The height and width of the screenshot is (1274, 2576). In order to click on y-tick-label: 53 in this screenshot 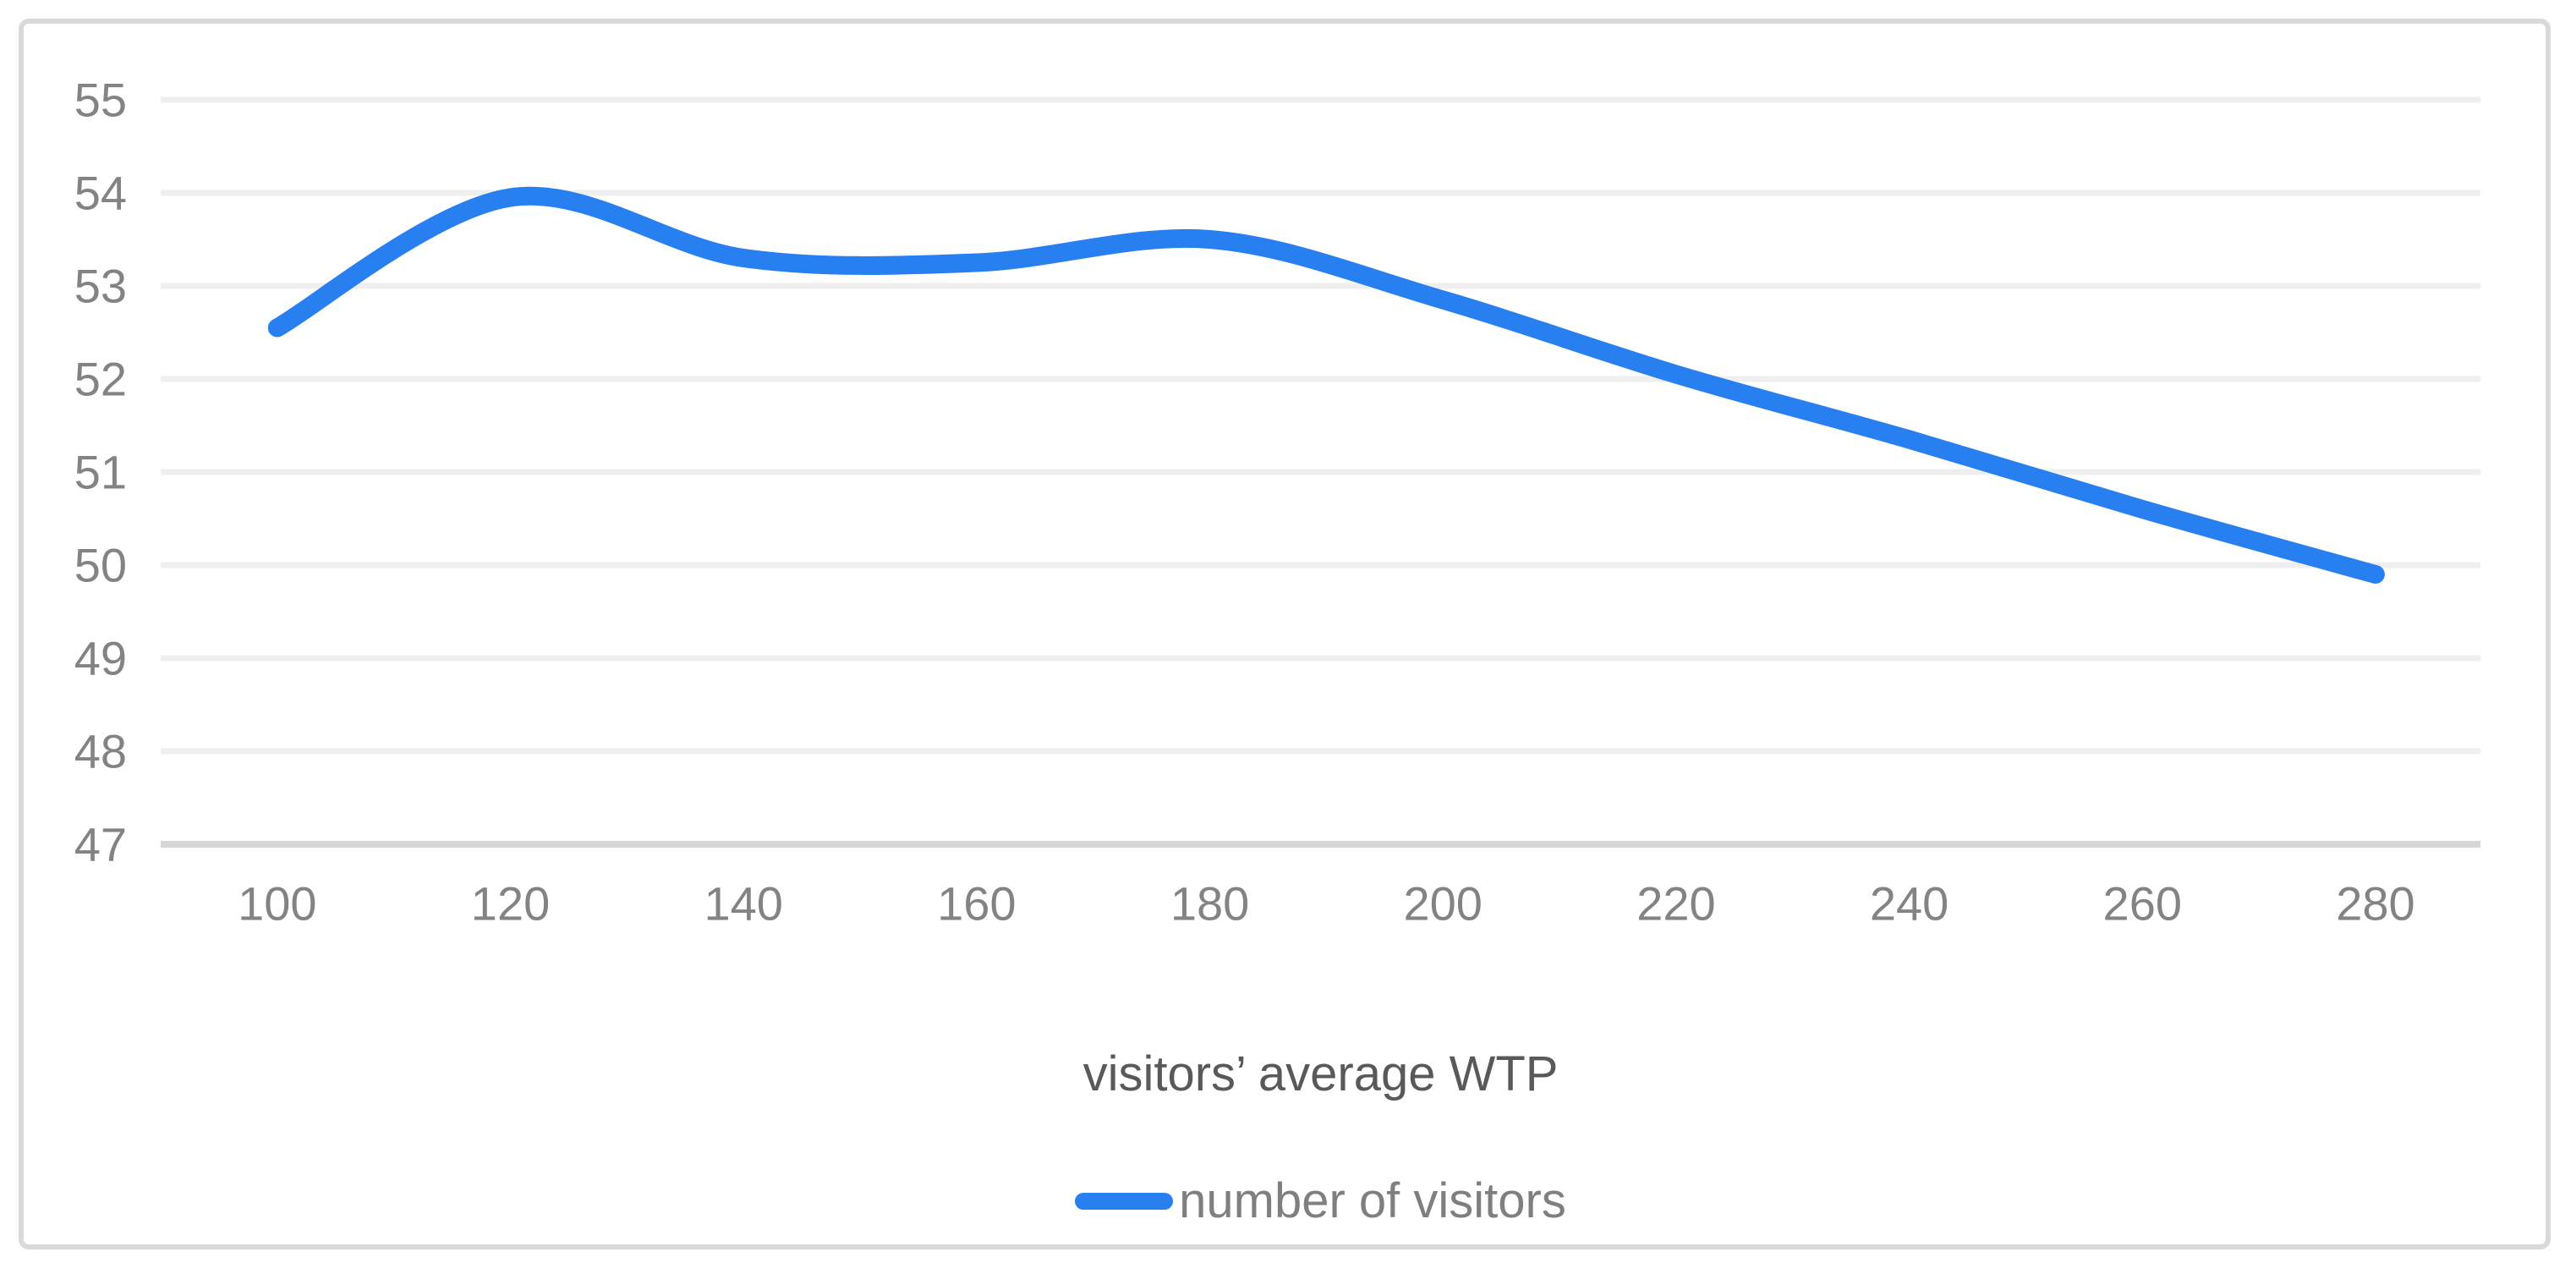, I will do `click(100, 286)`.